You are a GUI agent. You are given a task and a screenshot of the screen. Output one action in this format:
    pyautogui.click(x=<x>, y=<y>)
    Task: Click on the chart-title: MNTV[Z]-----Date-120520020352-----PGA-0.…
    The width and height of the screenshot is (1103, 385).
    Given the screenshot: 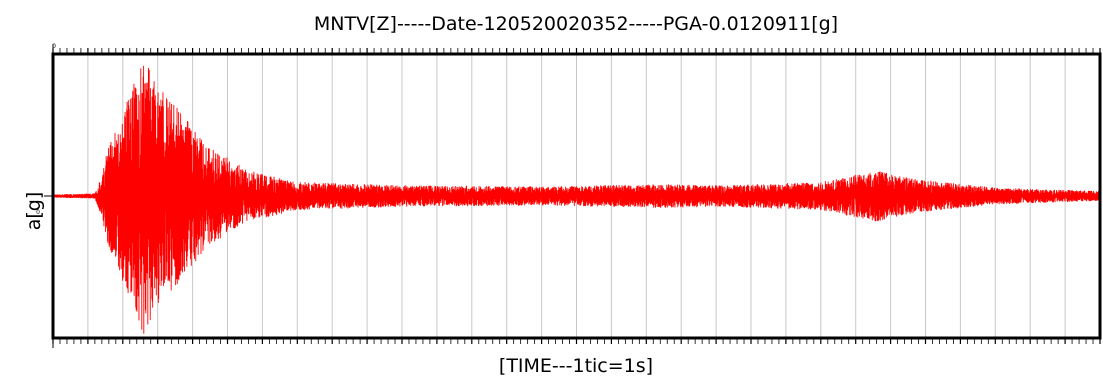 What is the action you would take?
    pyautogui.click(x=576, y=24)
    